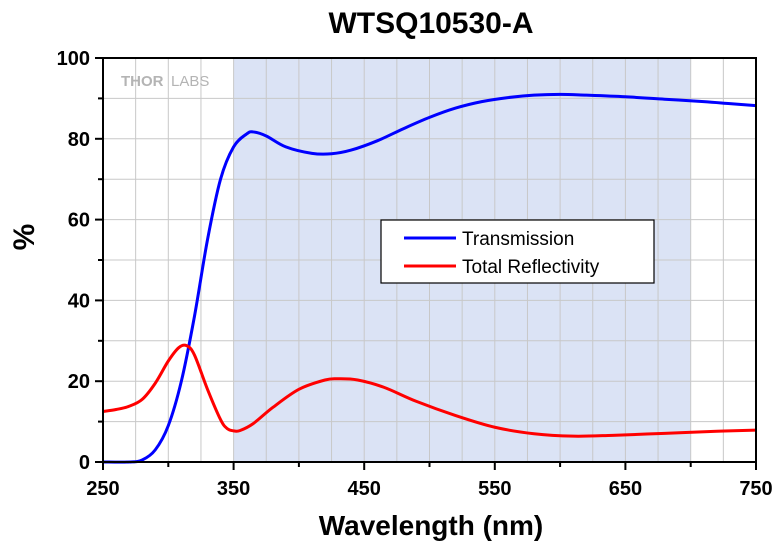 Image resolution: width=780 pixels, height=547 pixels. Describe the element at coordinates (84, 463) in the screenshot. I see `y-tick-label-0: 0` at that location.